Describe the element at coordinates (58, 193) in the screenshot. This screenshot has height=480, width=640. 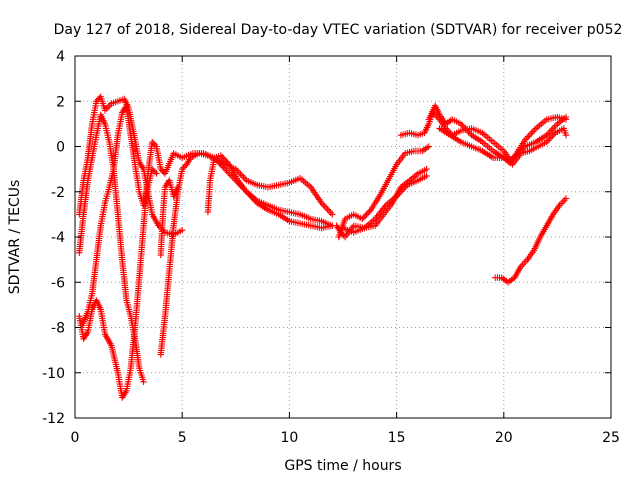
I see `y-tick-label: -2` at that location.